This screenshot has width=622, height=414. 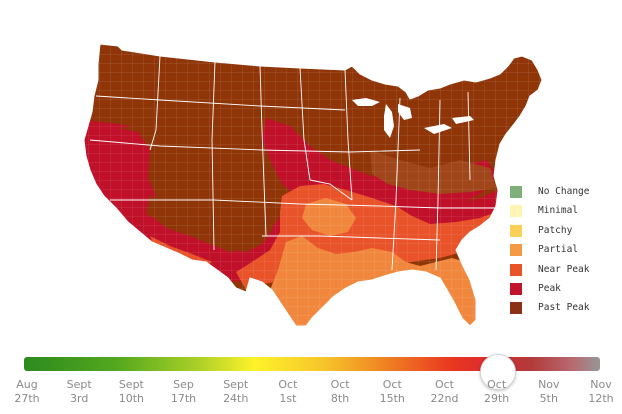 I want to click on timeline-date-tick: Sept 24th, so click(x=236, y=392).